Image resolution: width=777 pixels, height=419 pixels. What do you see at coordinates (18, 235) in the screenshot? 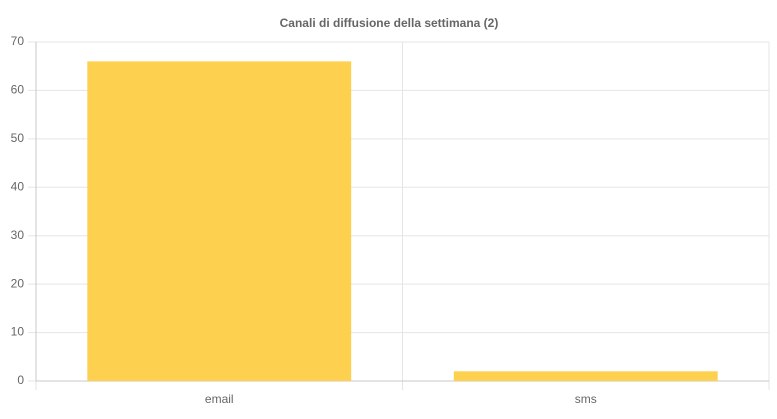
I see `y-tick-label: 30` at bounding box center [18, 235].